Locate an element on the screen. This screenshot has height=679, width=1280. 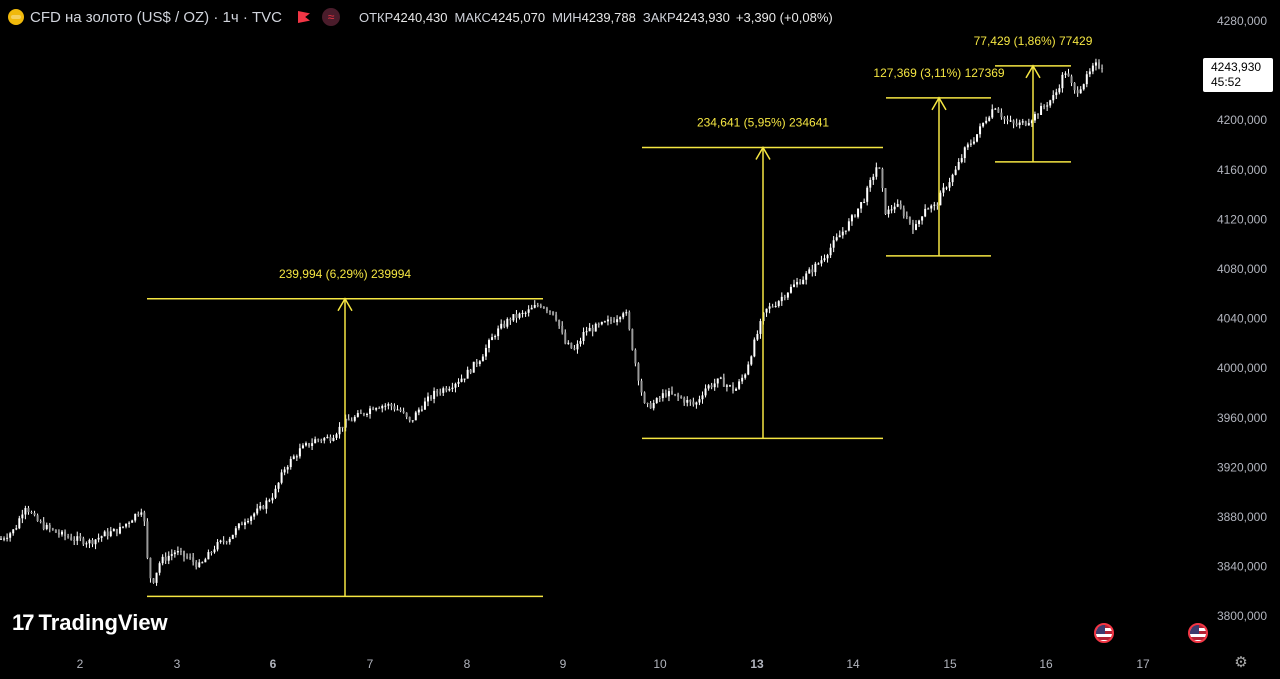
y-tick-label: 4040,000 is located at coordinates (1242, 319).